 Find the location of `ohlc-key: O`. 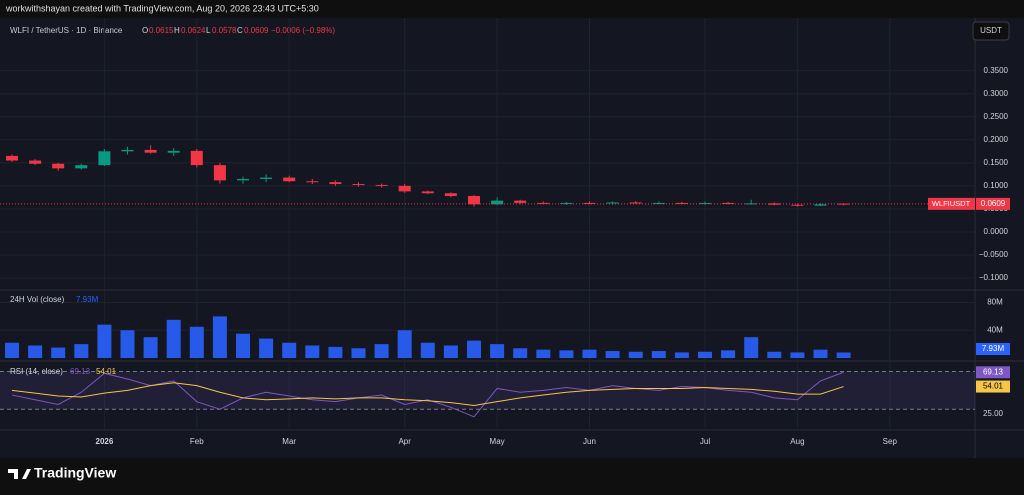

ohlc-key: O is located at coordinates (145, 30).